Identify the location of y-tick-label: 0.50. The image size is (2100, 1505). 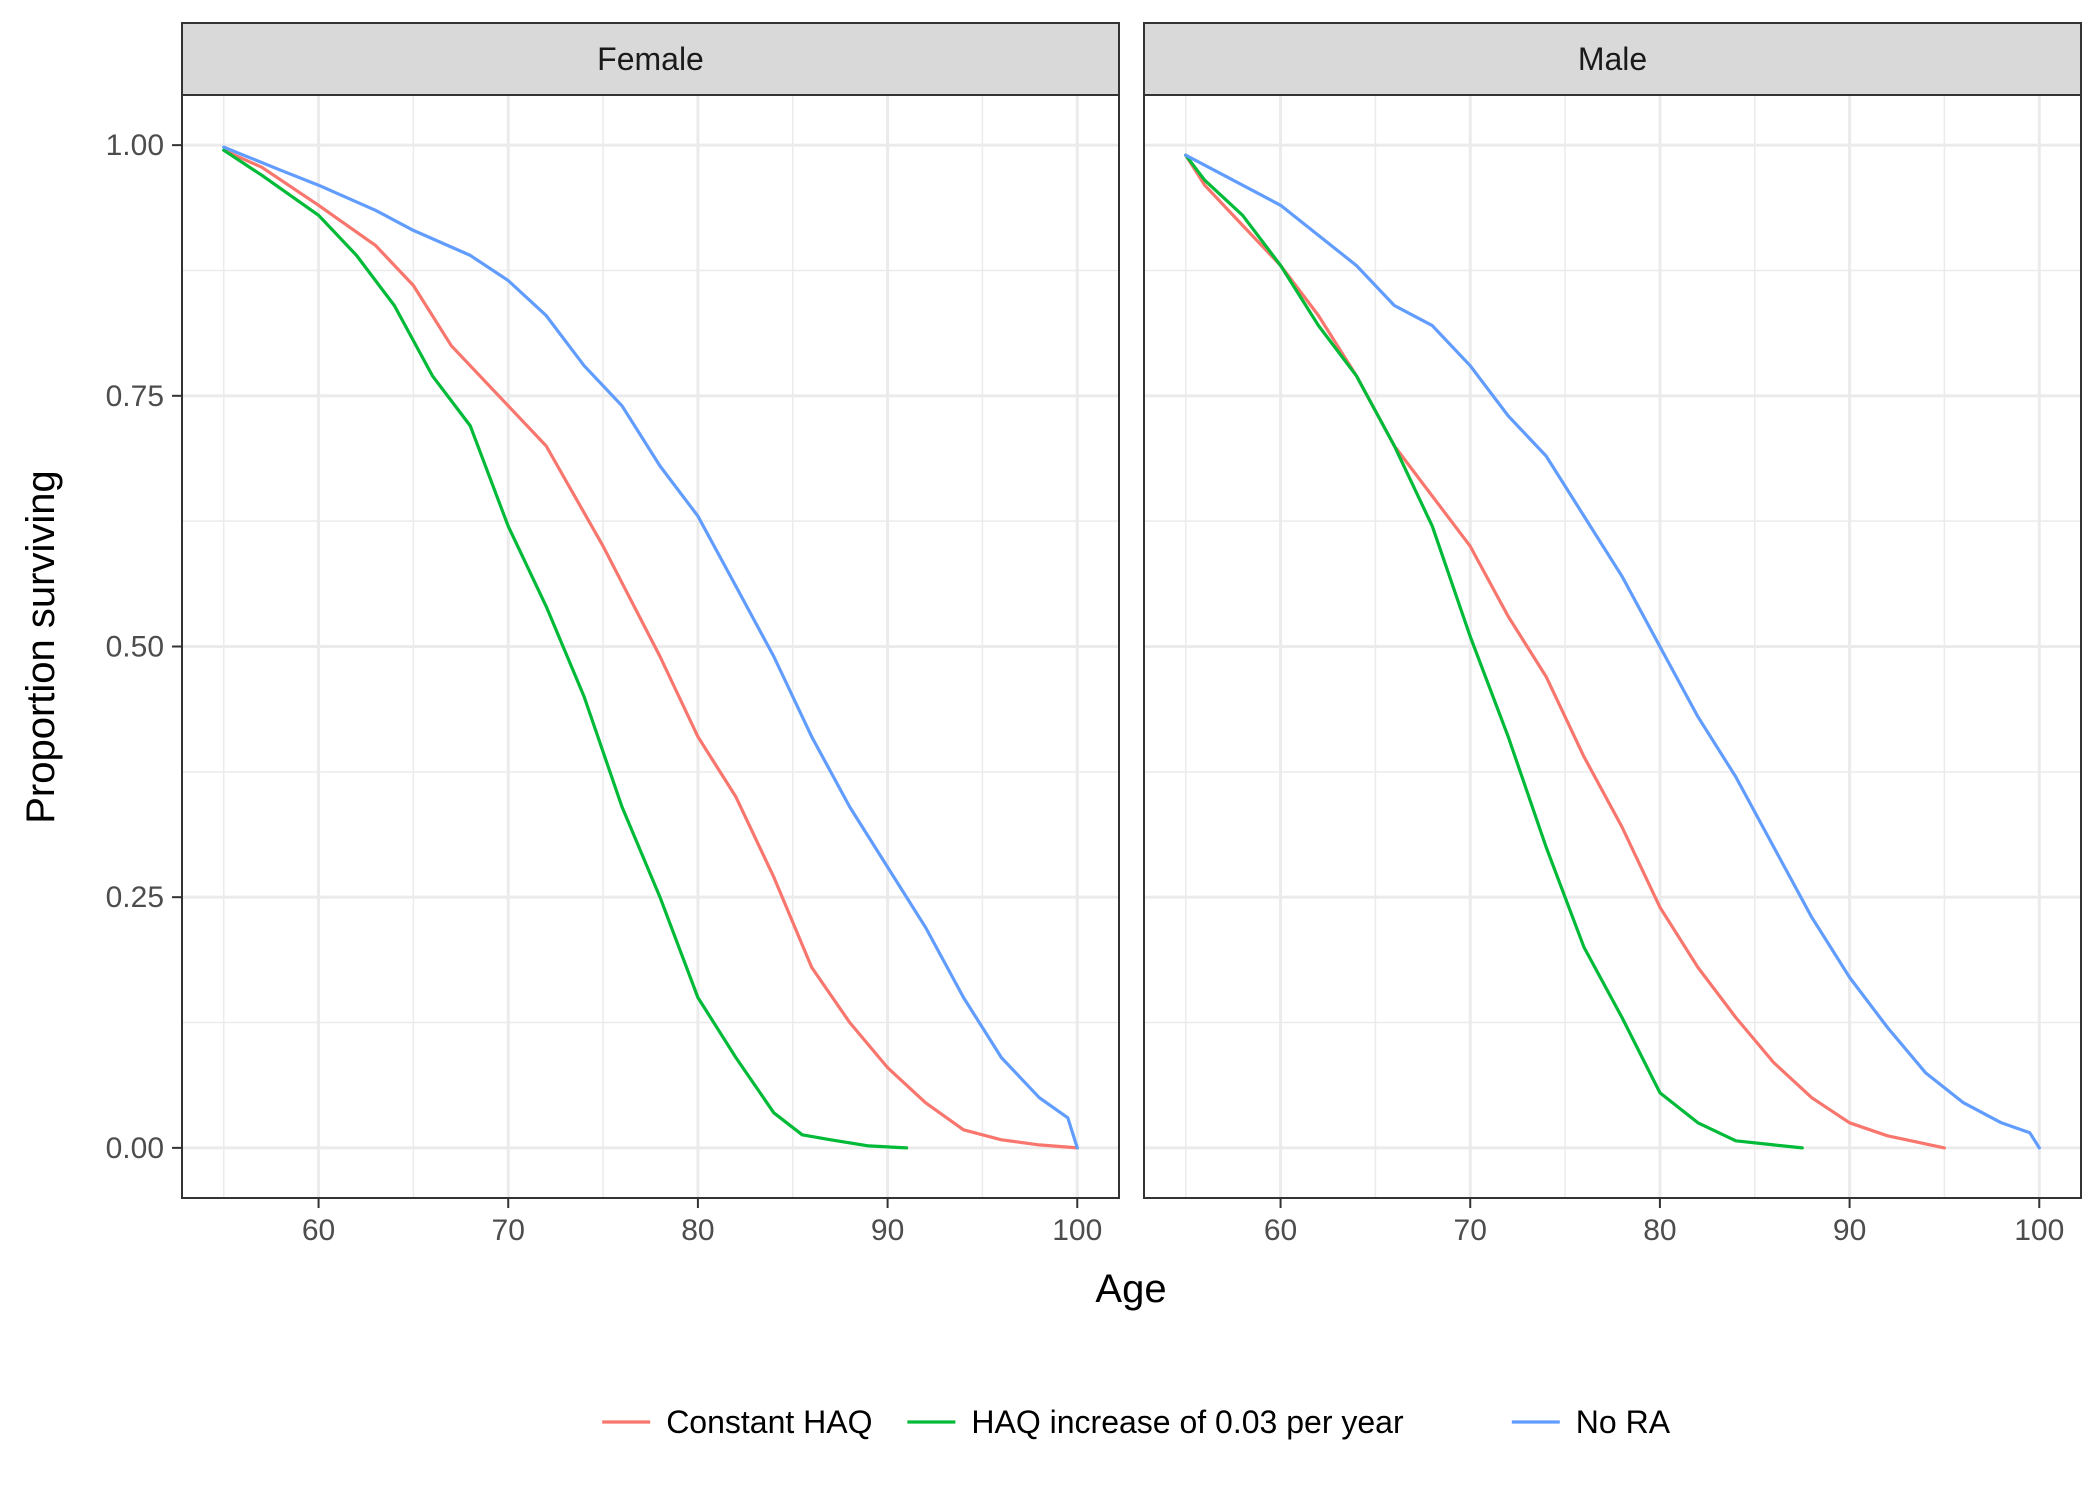
(135, 647).